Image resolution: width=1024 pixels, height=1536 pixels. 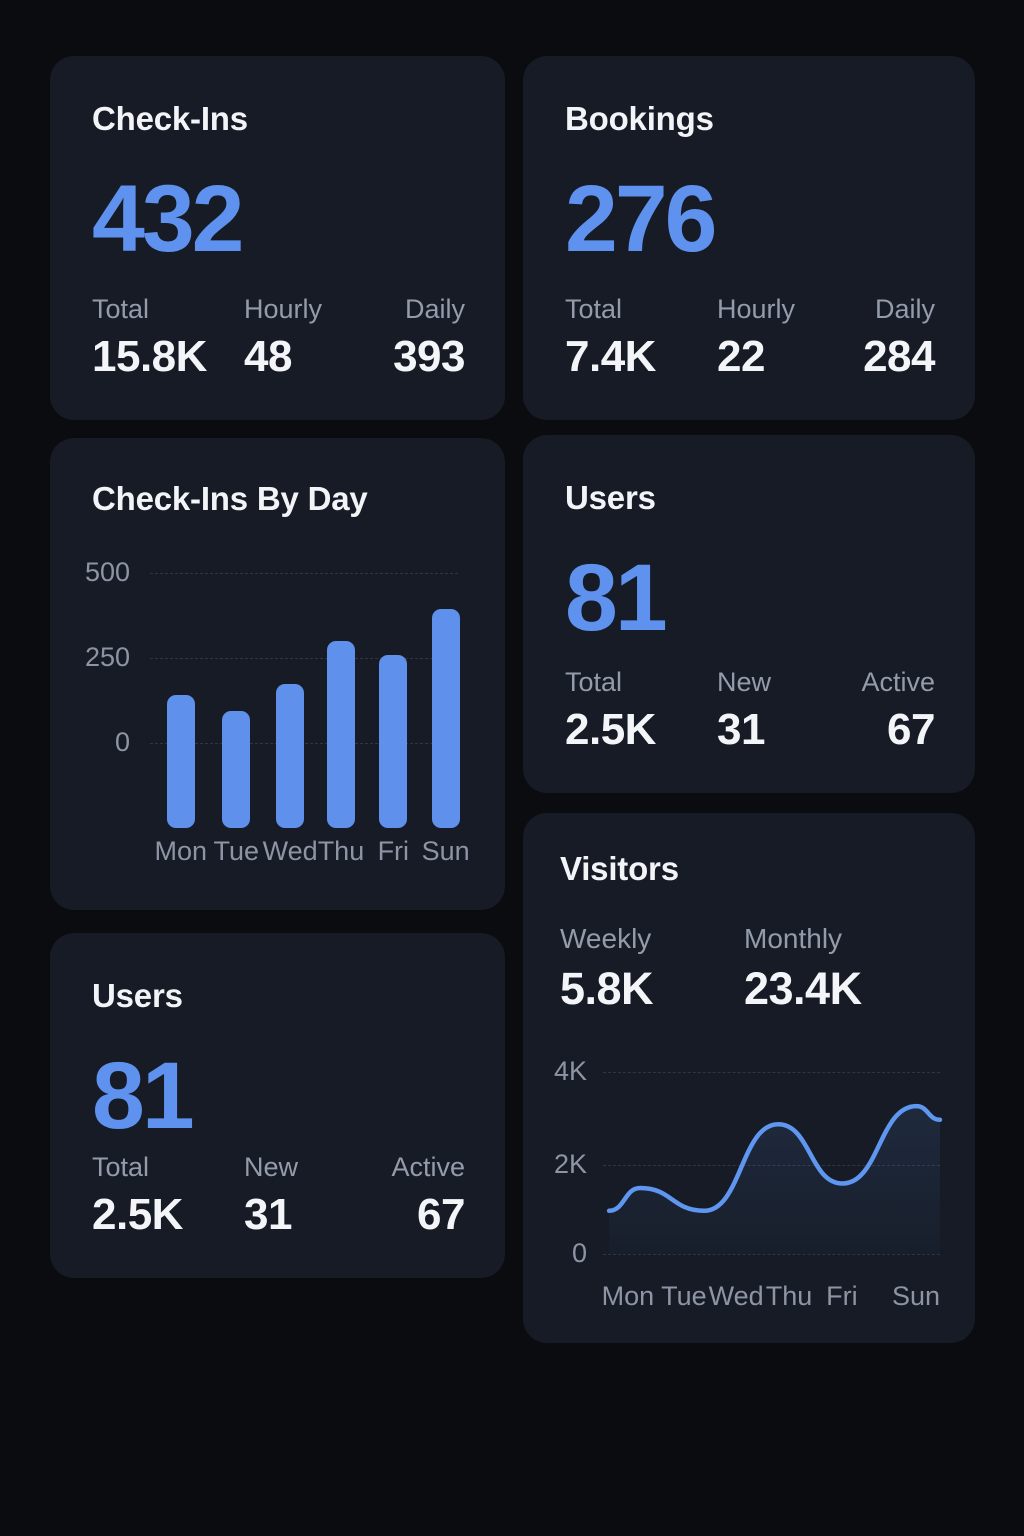 I want to click on bar-wed, so click(x=290, y=755).